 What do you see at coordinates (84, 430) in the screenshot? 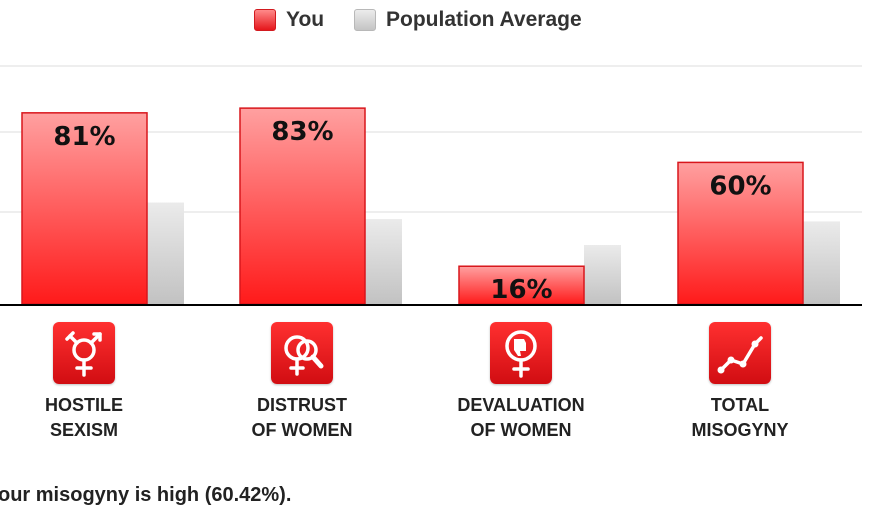
I see `category-label-line-1: SEXISM` at bounding box center [84, 430].